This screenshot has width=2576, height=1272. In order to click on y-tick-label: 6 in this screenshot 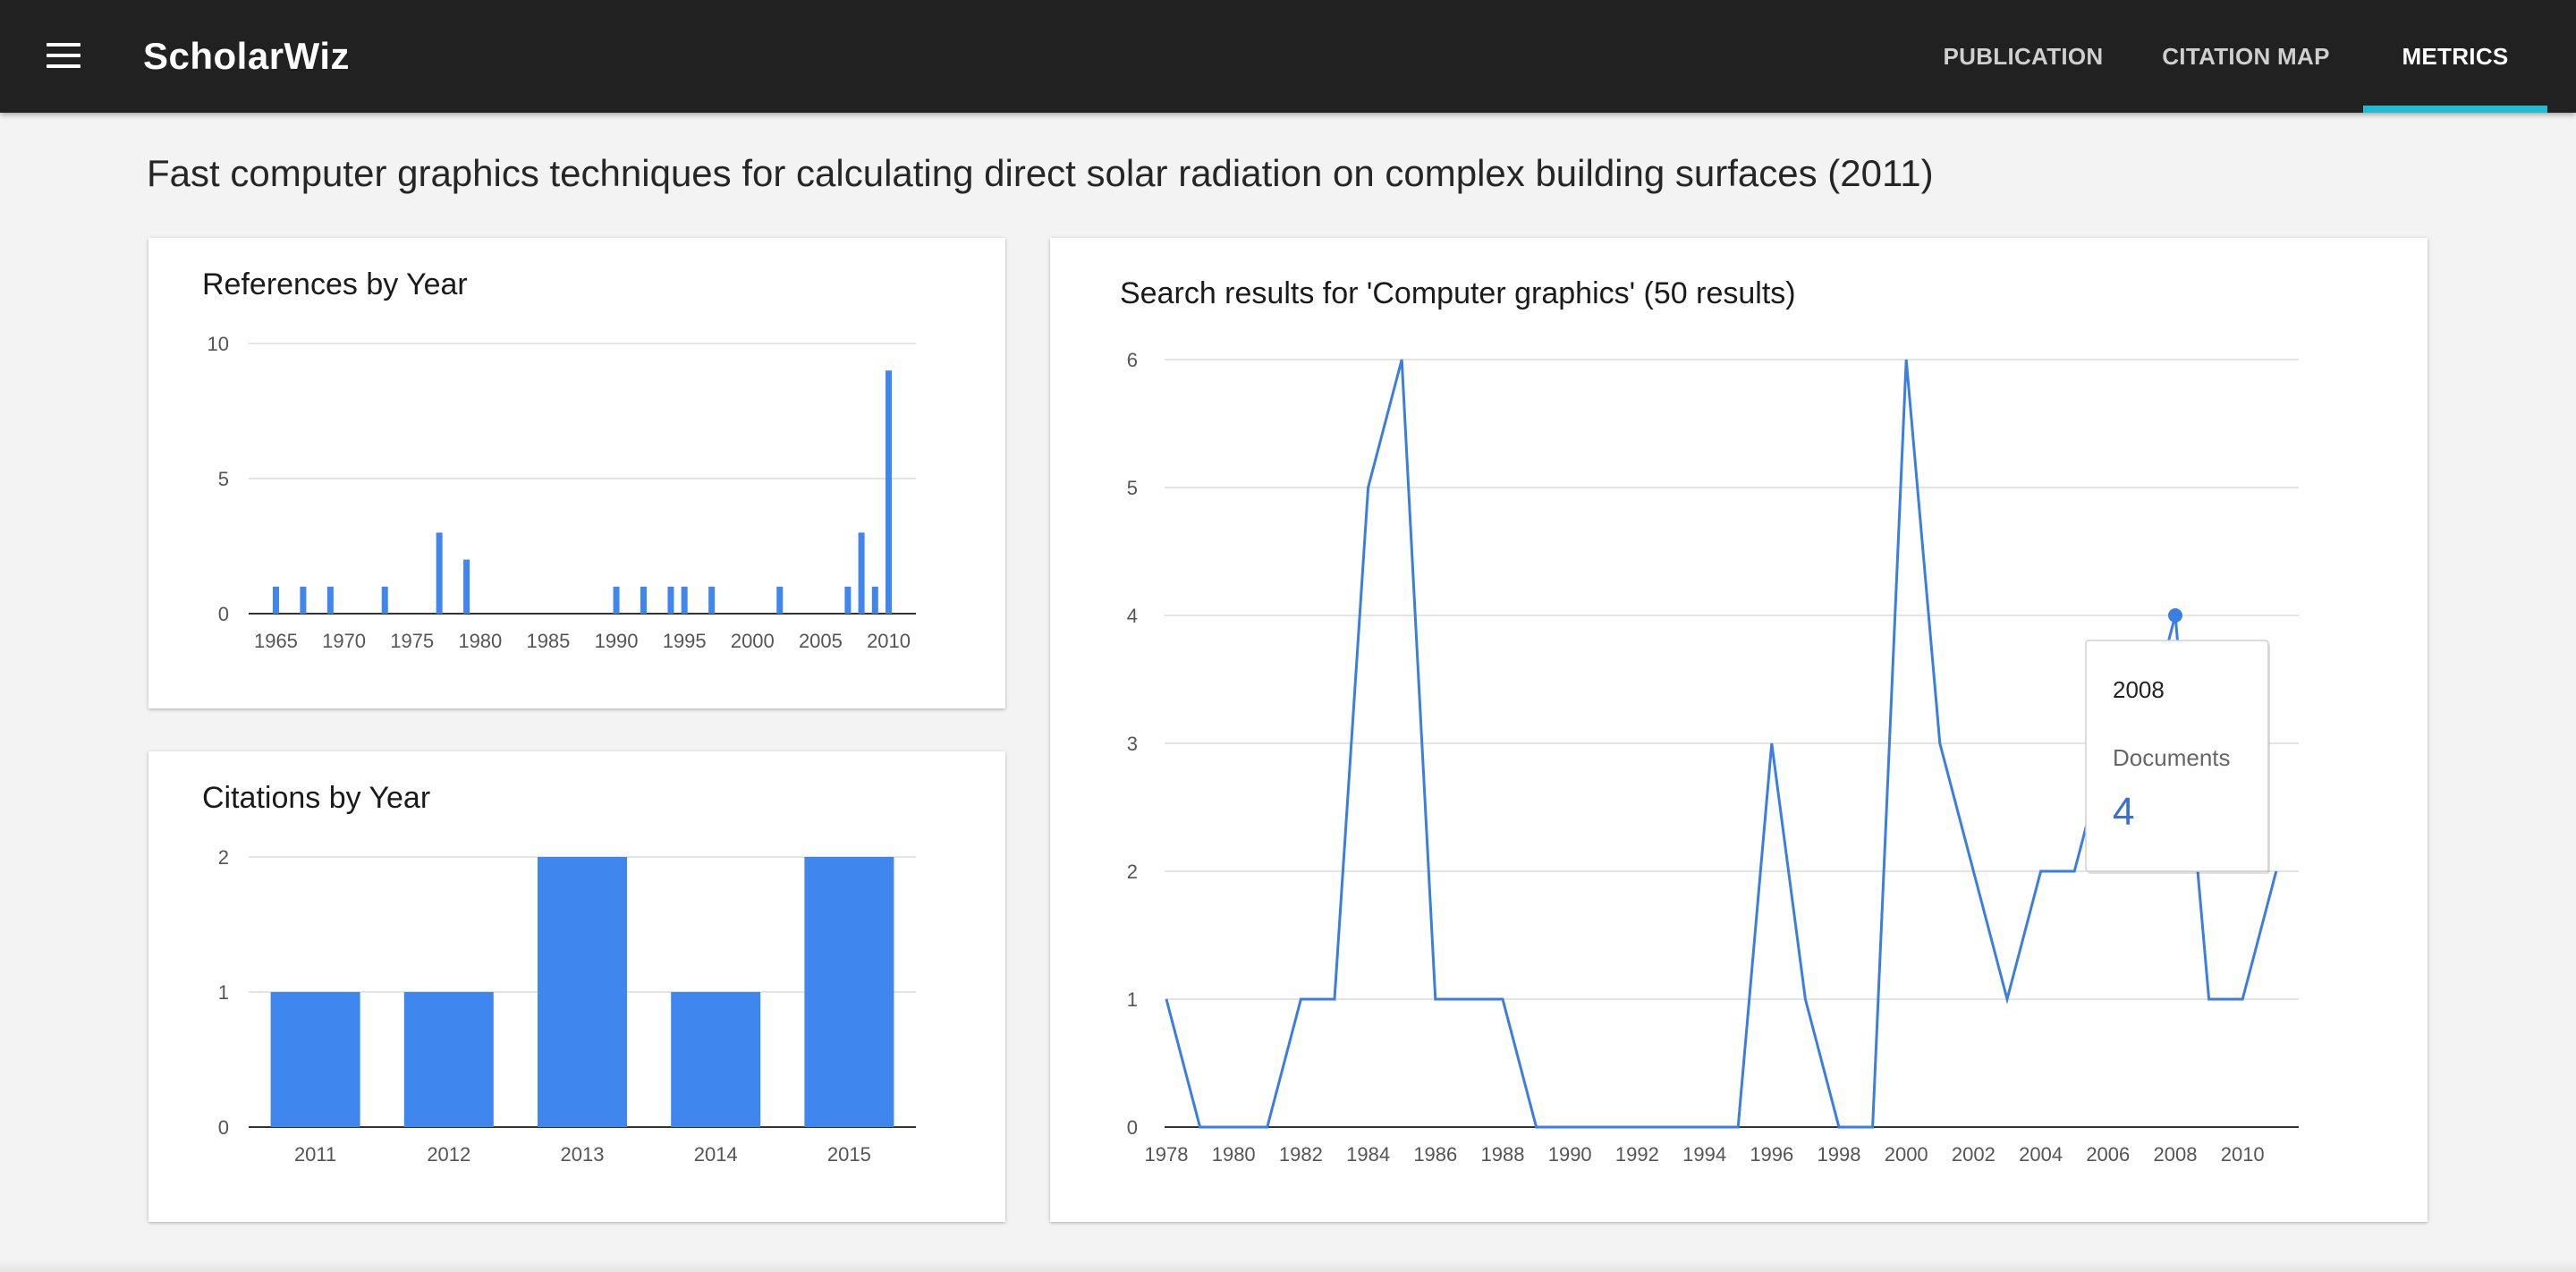, I will do `click(1132, 360)`.